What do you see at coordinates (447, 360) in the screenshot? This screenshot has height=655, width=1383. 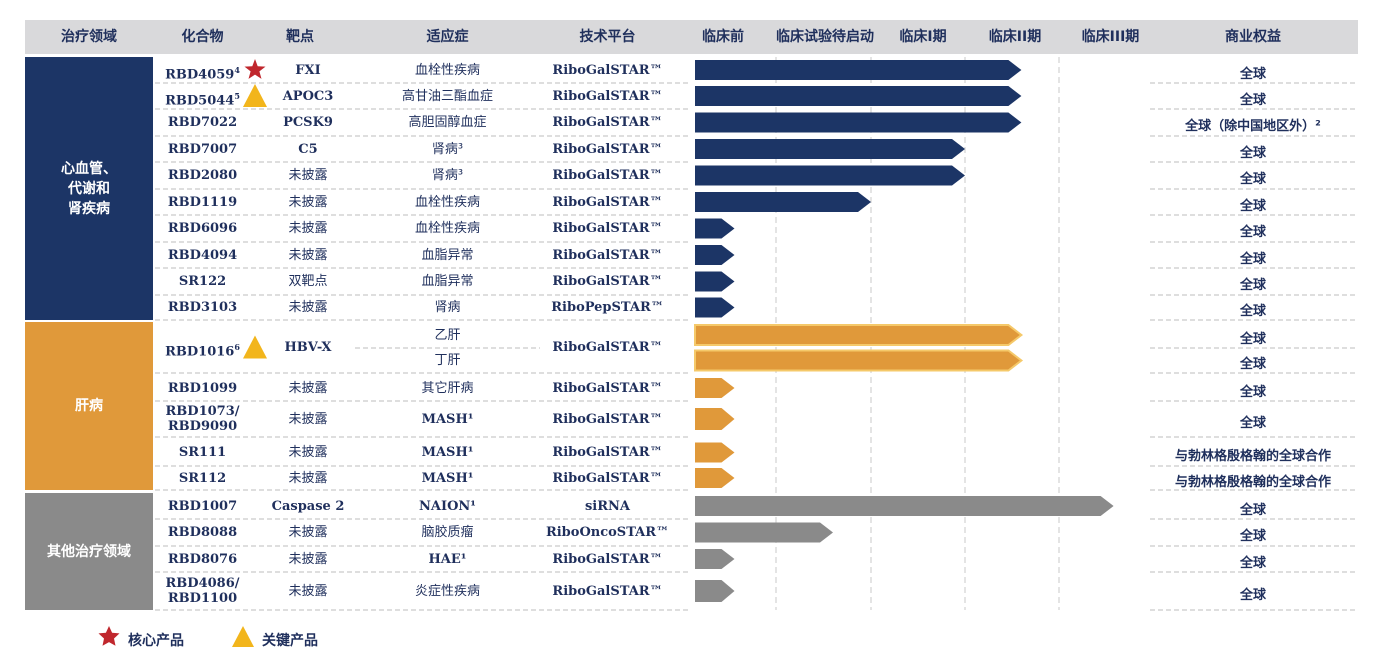 I see `indication-cell: 丁肝` at bounding box center [447, 360].